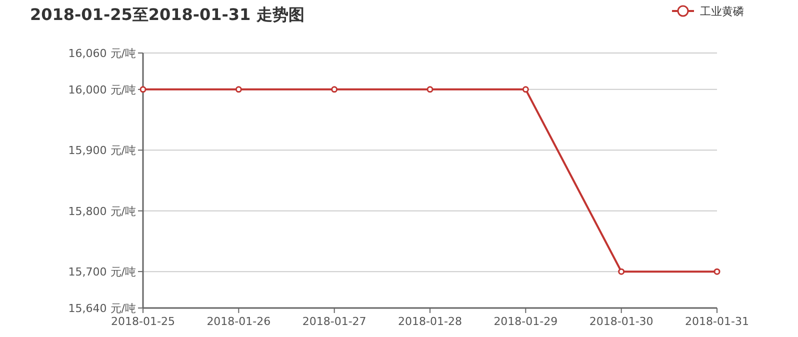 This screenshot has height=337, width=798. I want to click on x-tick-label: 2018-01-28, so click(430, 321).